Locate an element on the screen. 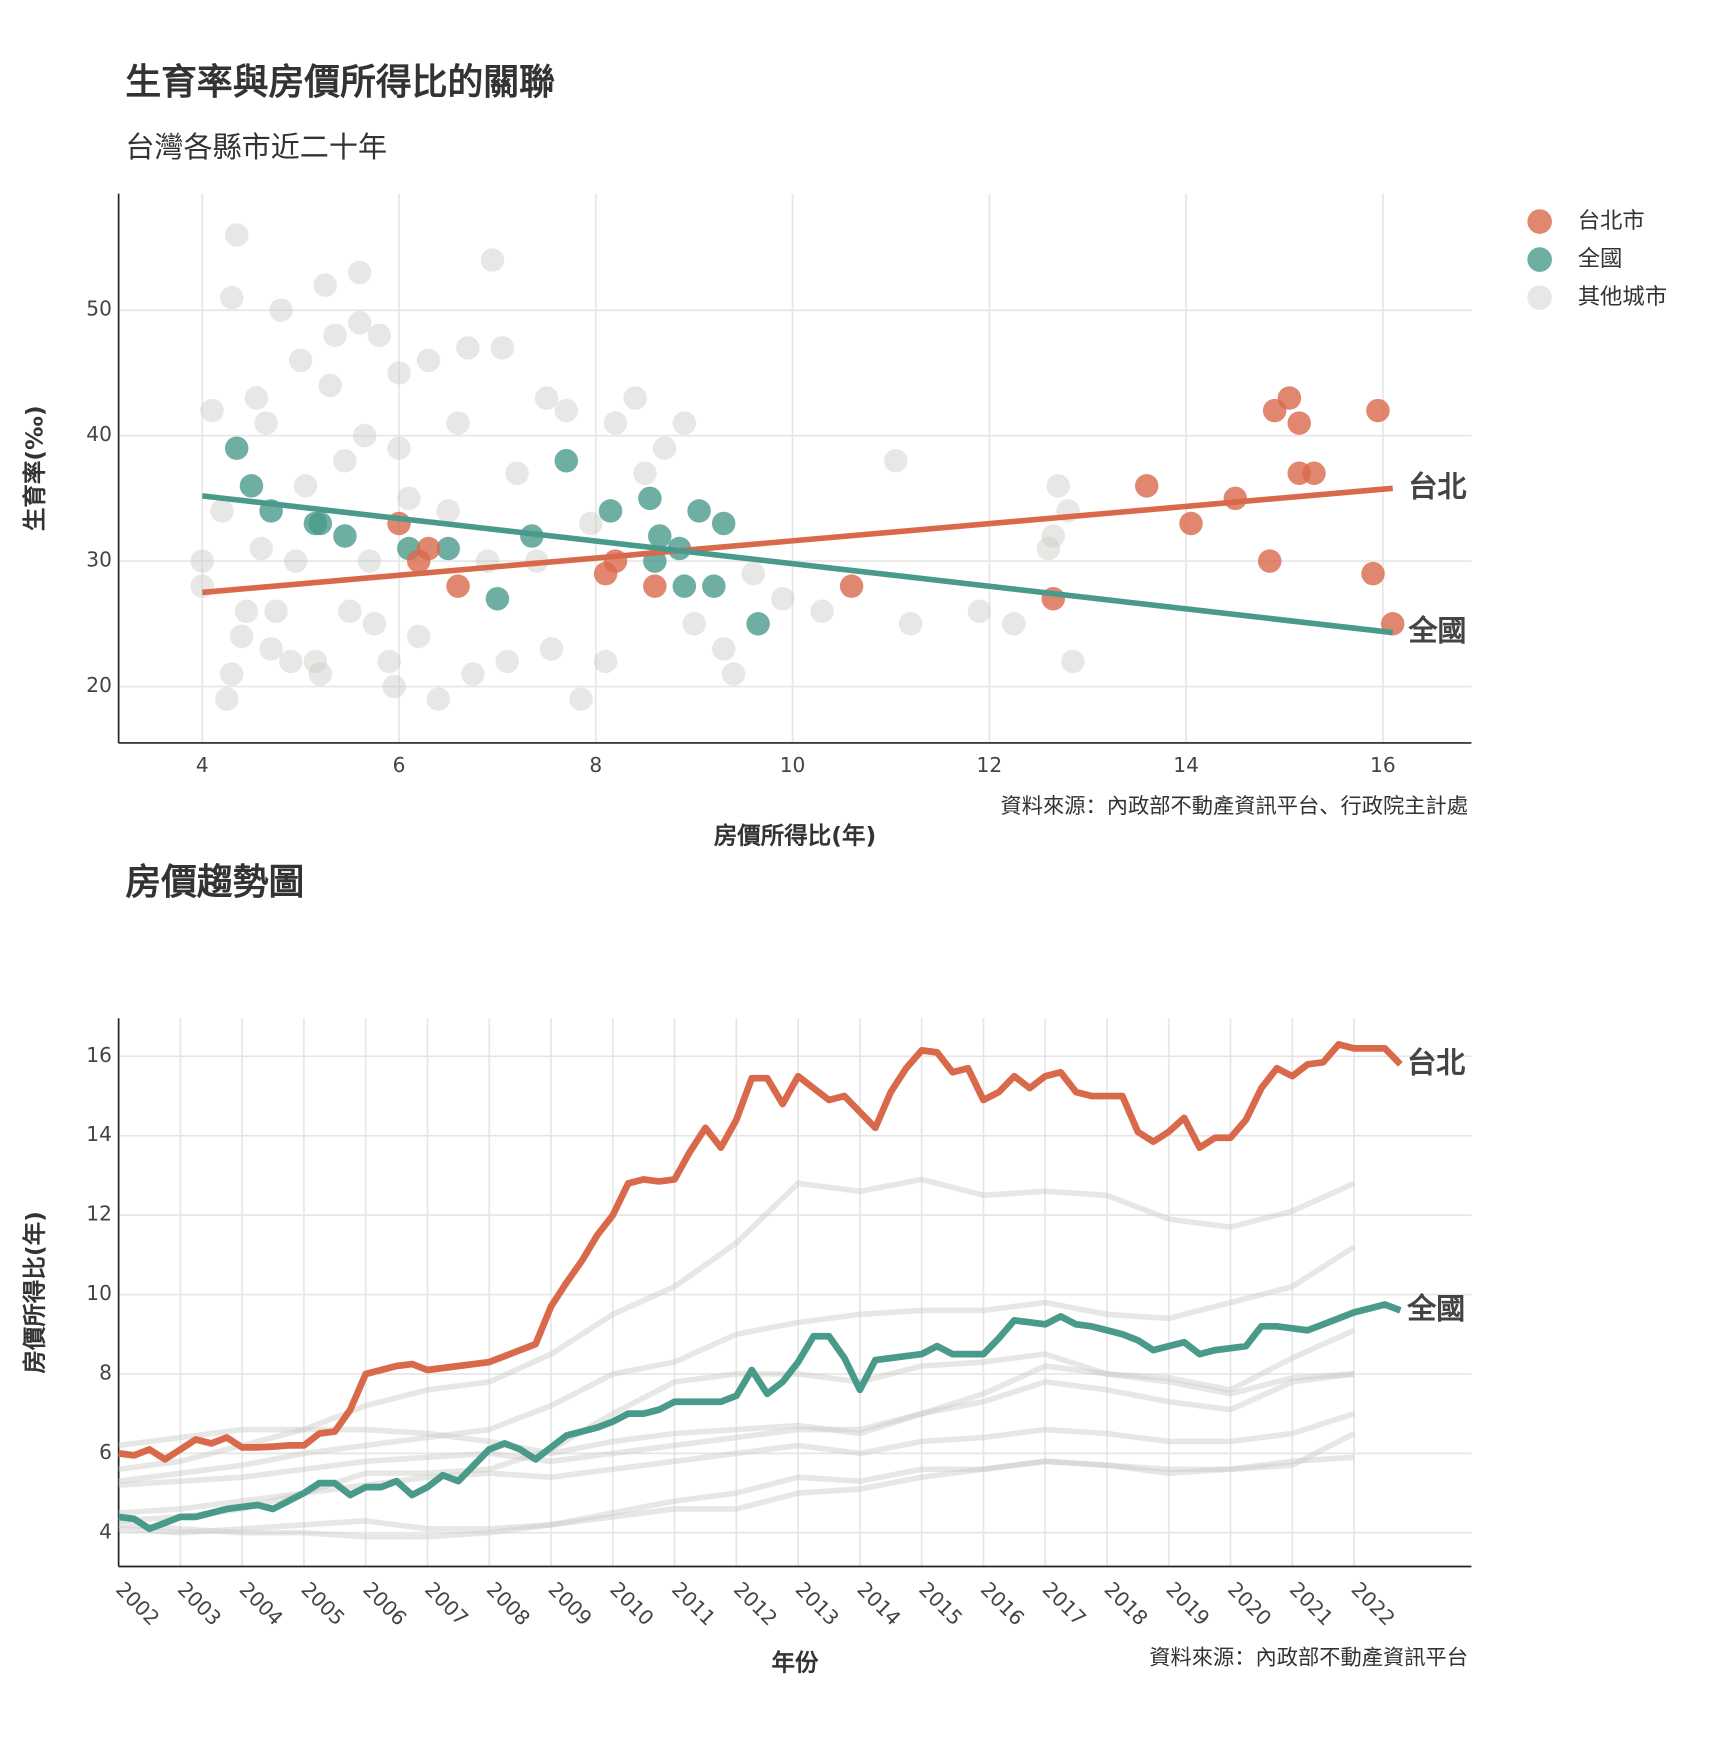  legend-label: 台北市 is located at coordinates (1611, 221).